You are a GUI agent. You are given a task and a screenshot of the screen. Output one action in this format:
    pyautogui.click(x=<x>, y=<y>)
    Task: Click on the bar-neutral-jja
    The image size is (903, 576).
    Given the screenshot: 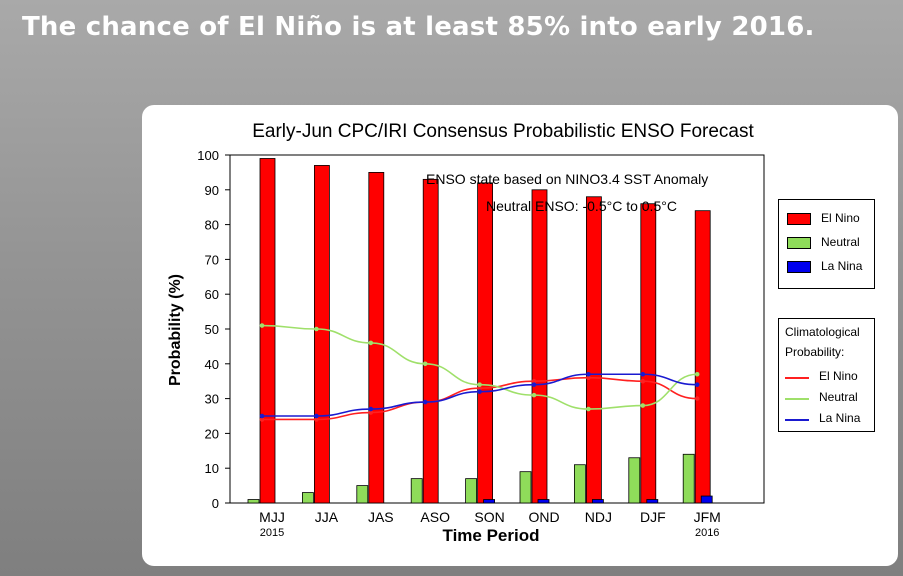 What is the action you would take?
    pyautogui.click(x=307, y=498)
    